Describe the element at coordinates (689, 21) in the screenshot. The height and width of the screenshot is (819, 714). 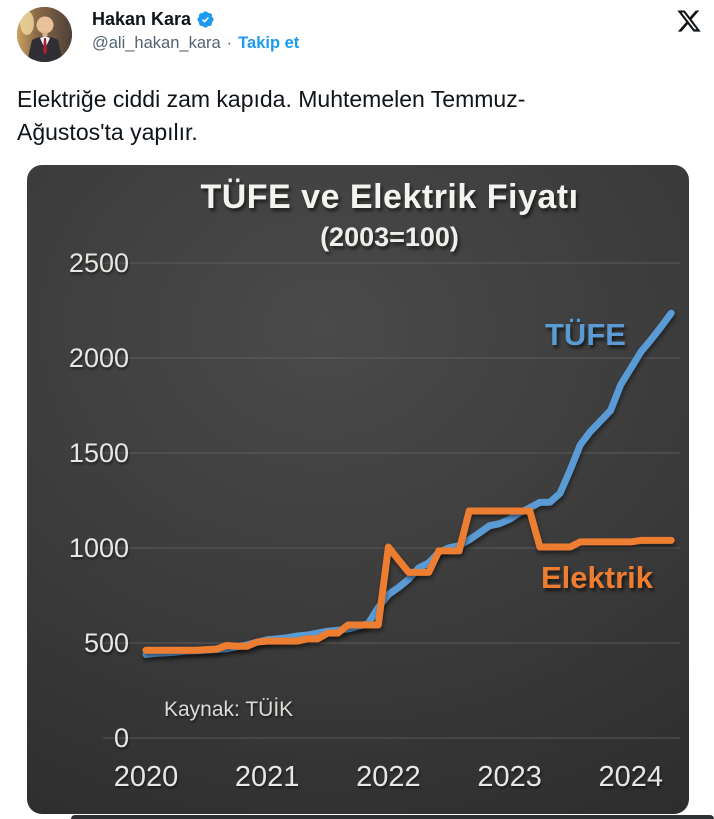
I see `x-logo-icon` at that location.